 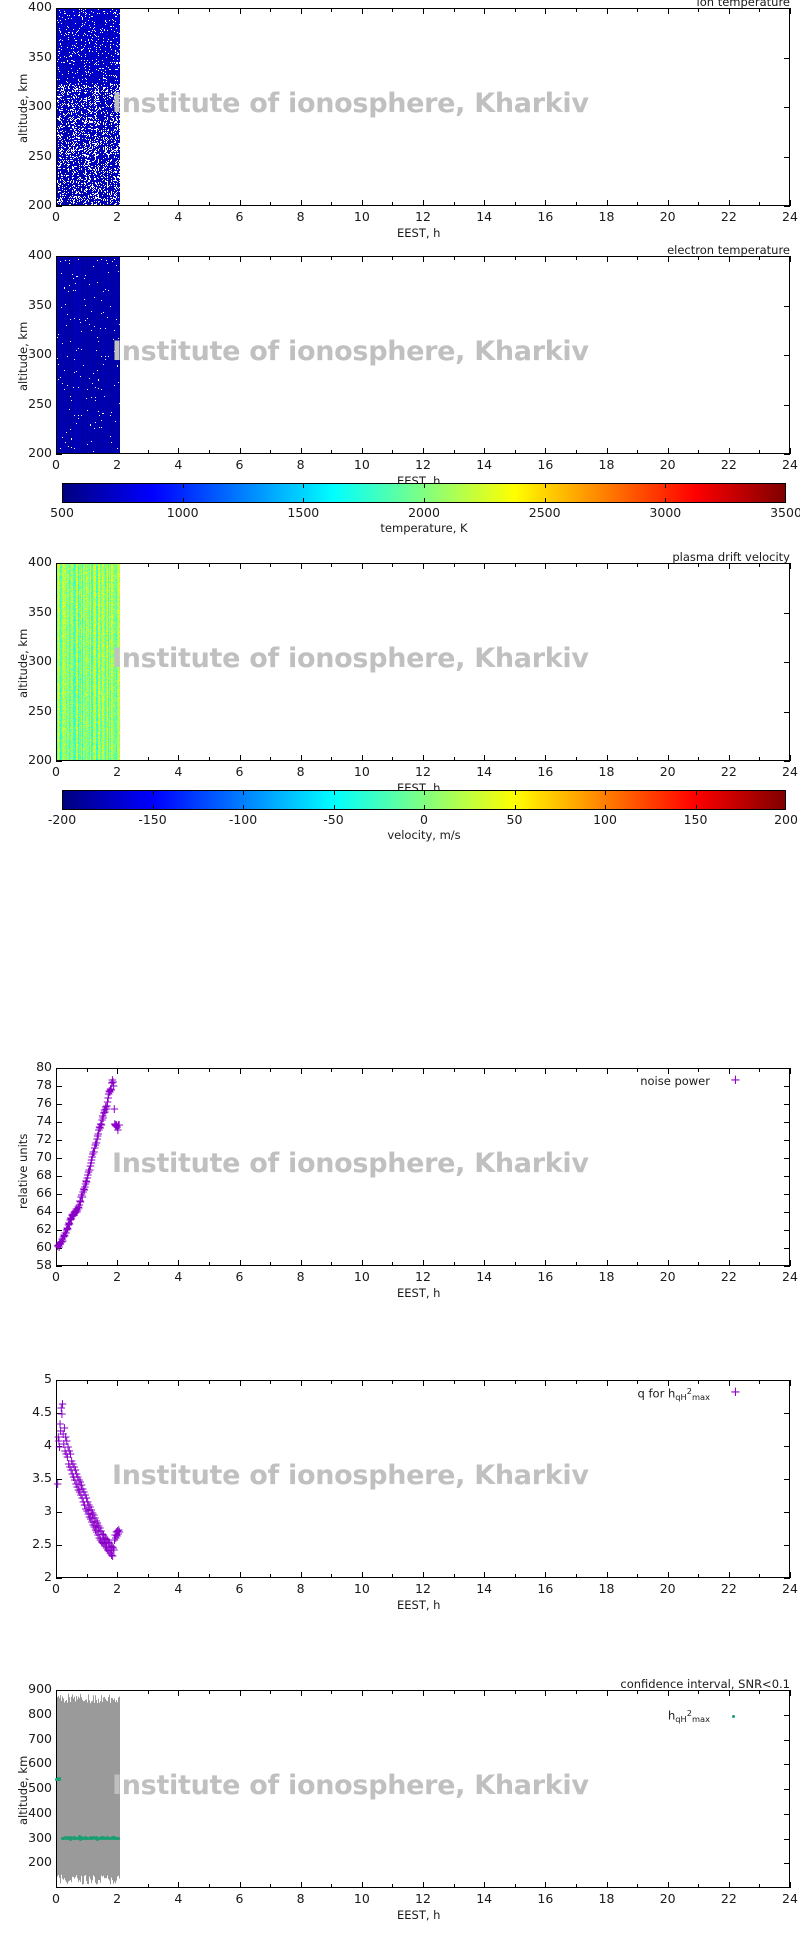 I want to click on y-tick-label: 4, so click(x=48, y=1444).